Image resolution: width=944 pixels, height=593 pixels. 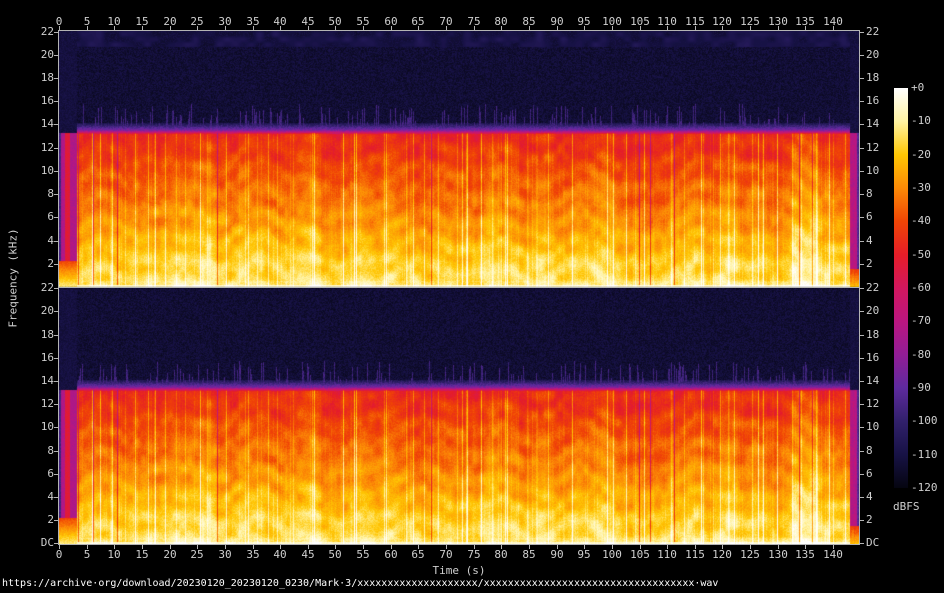 I want to click on frequency-axis-title: Frequency (kHz), so click(x=13, y=278).